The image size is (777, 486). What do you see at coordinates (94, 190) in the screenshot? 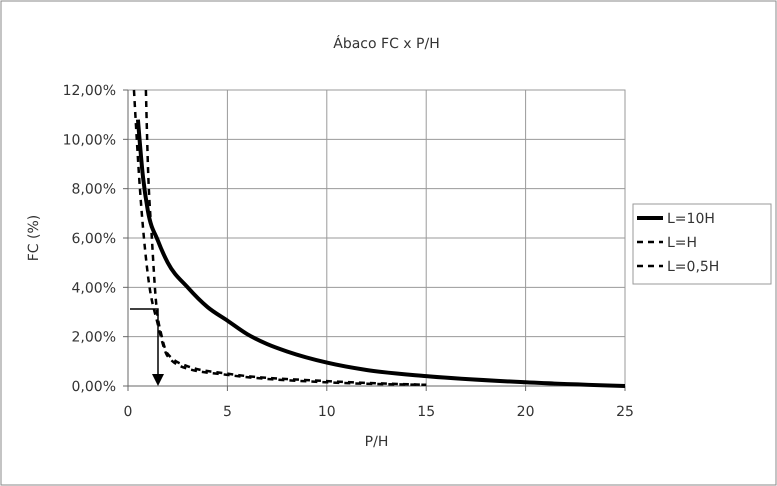
I see `y-tick-label: 8,00%` at bounding box center [94, 190].